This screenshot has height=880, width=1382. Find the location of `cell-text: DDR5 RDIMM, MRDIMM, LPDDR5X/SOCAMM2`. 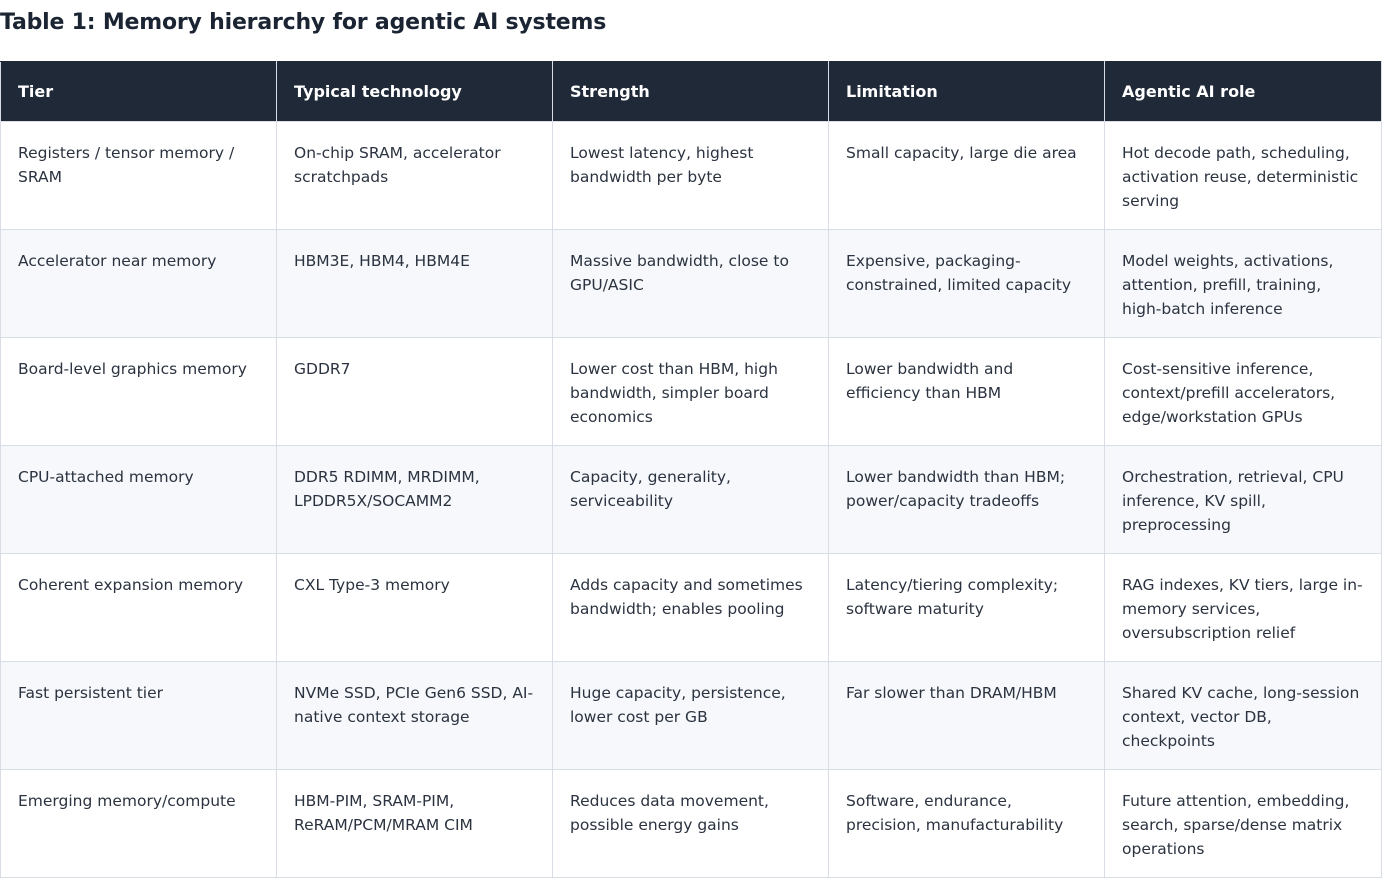

cell-text: DDR5 RDIMM, MRDIMM, LPDDR5X/SOCAMM2 is located at coordinates (387, 489).